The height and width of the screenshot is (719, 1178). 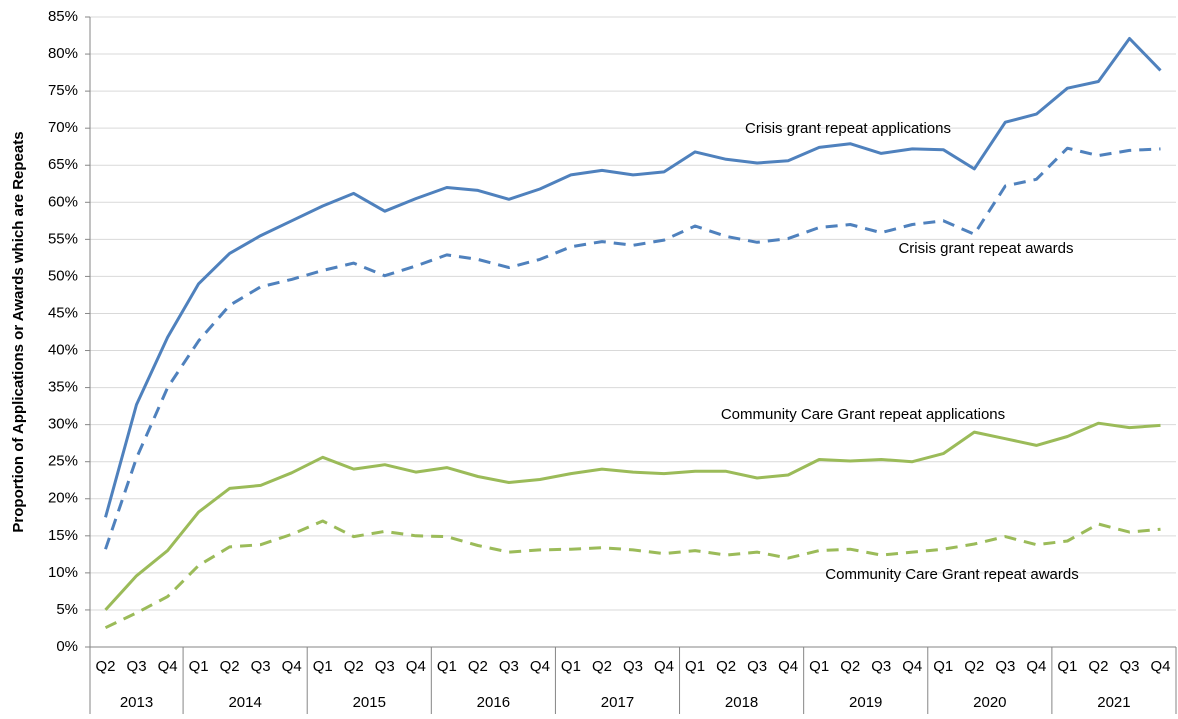 I want to click on y-tick-label: 50%, so click(x=63, y=275).